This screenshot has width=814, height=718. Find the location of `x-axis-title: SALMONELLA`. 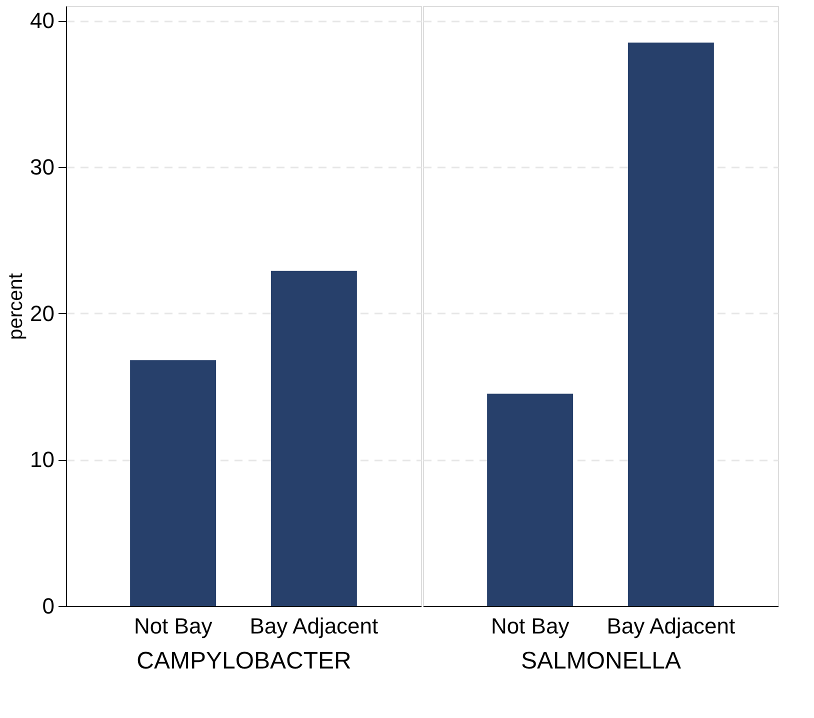

x-axis-title: SALMONELLA is located at coordinates (601, 661).